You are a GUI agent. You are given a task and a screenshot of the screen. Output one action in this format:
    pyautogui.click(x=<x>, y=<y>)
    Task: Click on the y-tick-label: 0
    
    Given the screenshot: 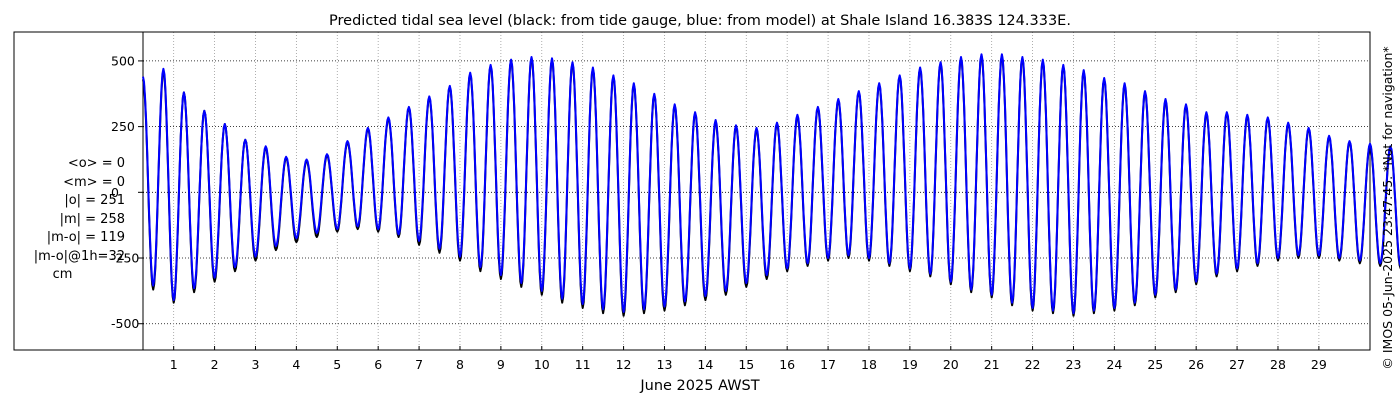 What is the action you would take?
    pyautogui.click(x=115, y=192)
    